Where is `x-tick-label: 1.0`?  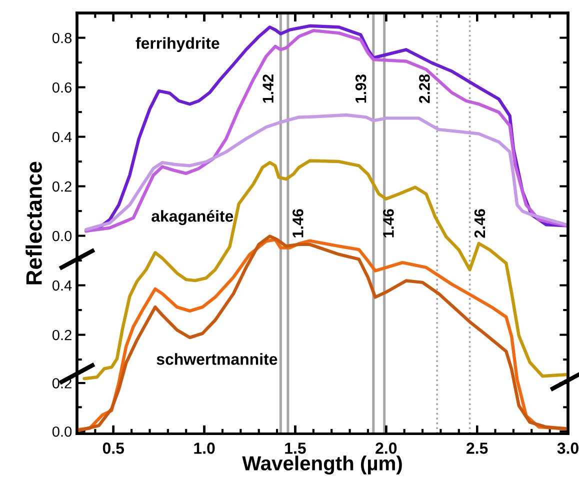
x-tick-label: 1.0 is located at coordinates (204, 448).